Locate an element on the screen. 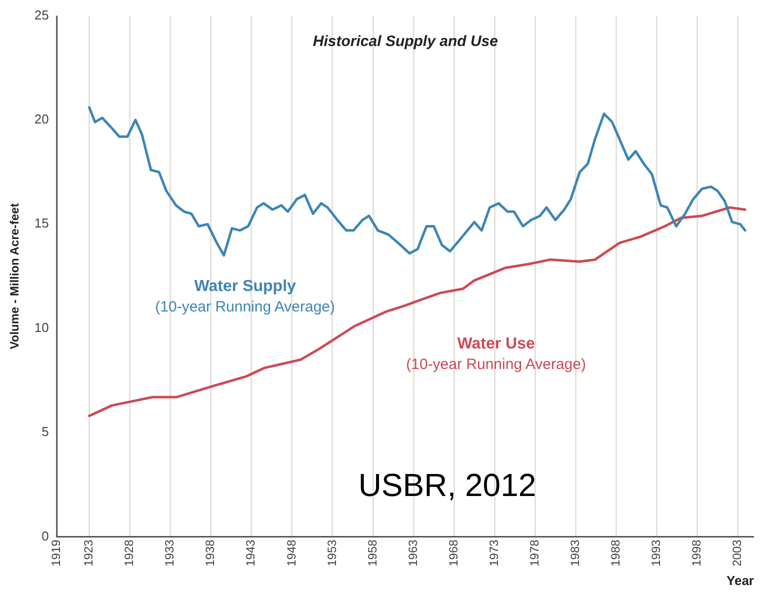 The width and height of the screenshot is (762, 593). y-tick-label: 5 is located at coordinates (45, 432).